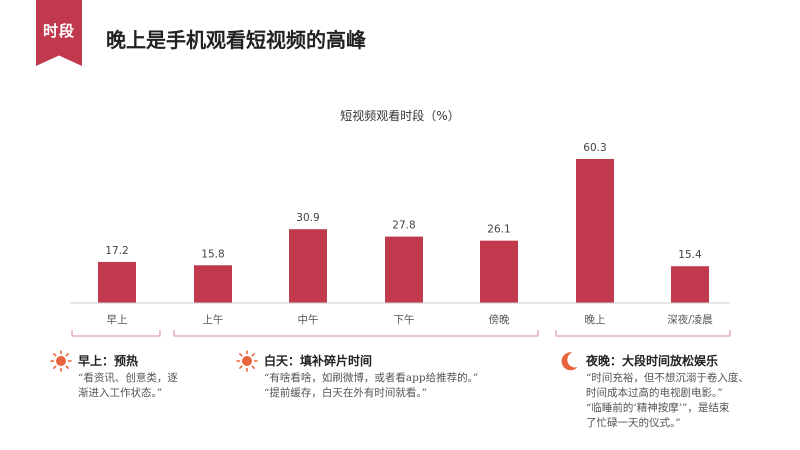  I want to click on category-label: 深夜/凌晨, so click(690, 319).